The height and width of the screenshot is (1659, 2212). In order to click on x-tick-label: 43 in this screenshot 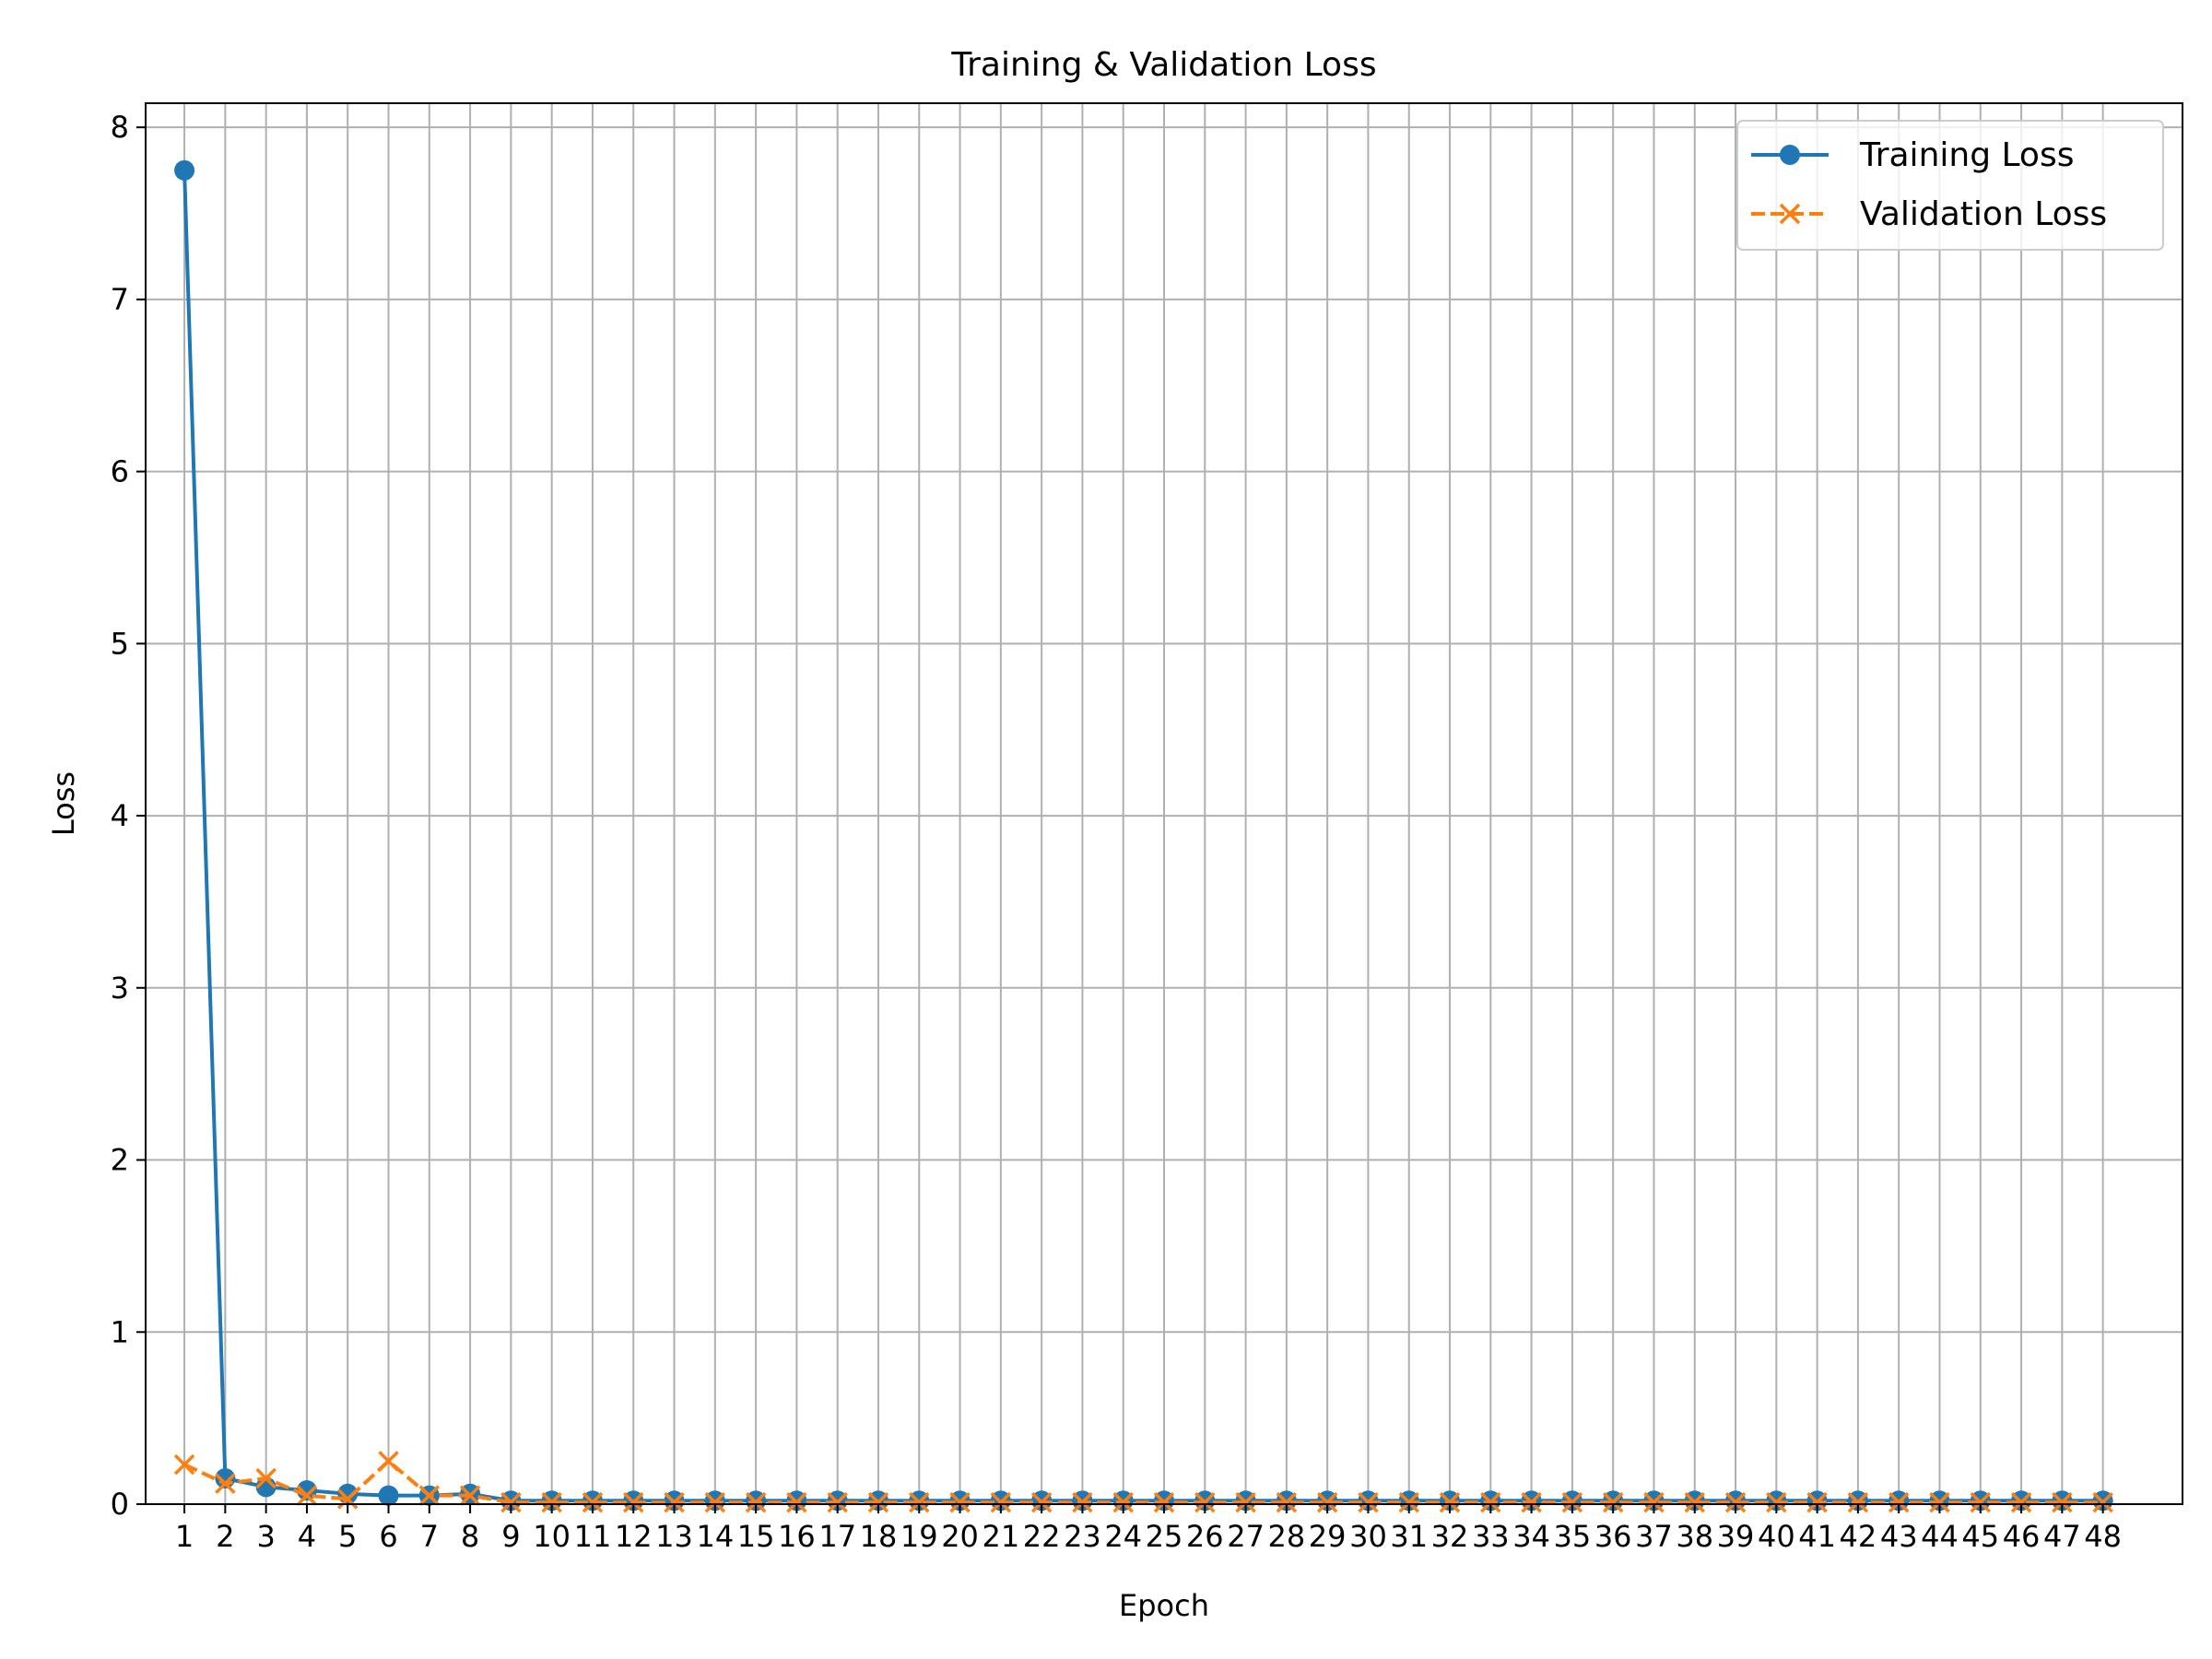, I will do `click(1899, 1536)`.